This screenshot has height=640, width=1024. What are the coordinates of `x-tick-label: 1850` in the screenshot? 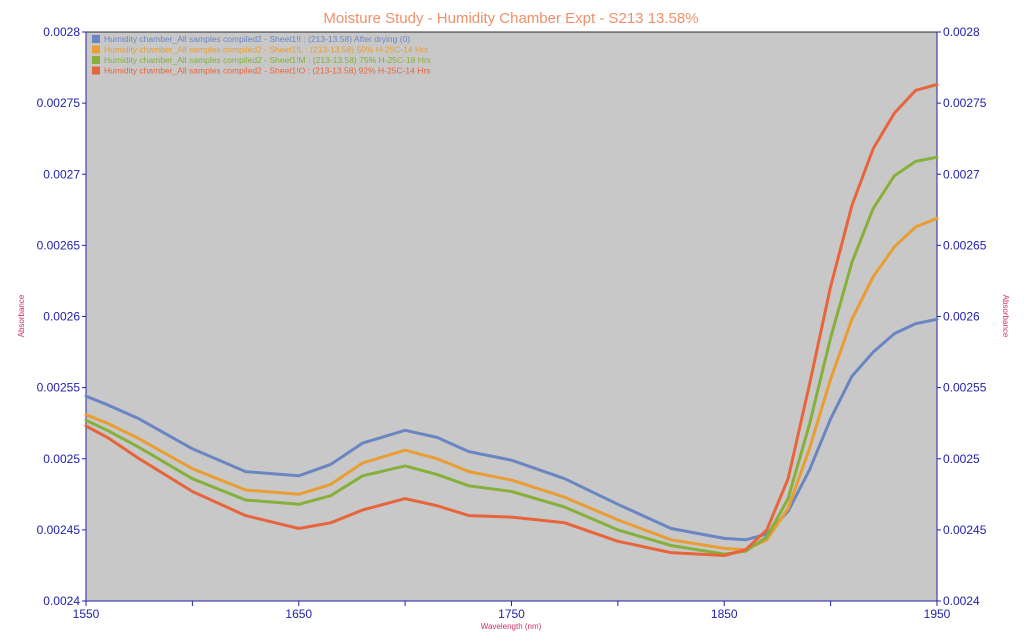 It's located at (724, 614).